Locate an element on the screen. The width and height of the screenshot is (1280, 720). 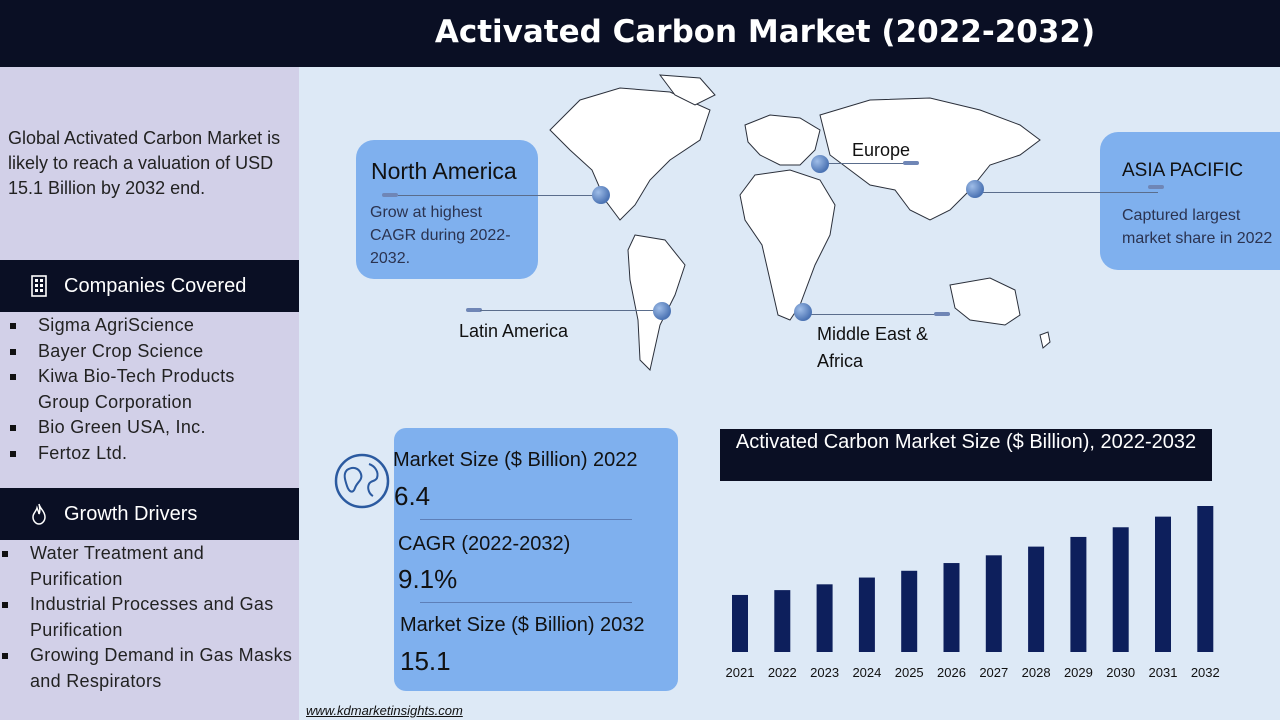
x-tick-label: 2023 is located at coordinates (824, 672).